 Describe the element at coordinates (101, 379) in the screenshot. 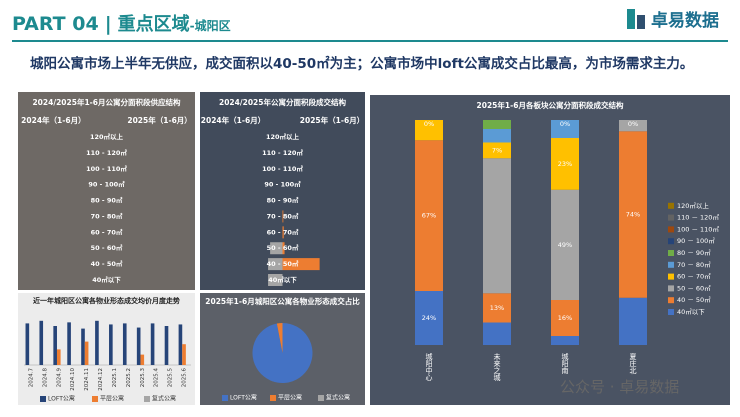

I see `x-tick-label: 2024.12` at that location.